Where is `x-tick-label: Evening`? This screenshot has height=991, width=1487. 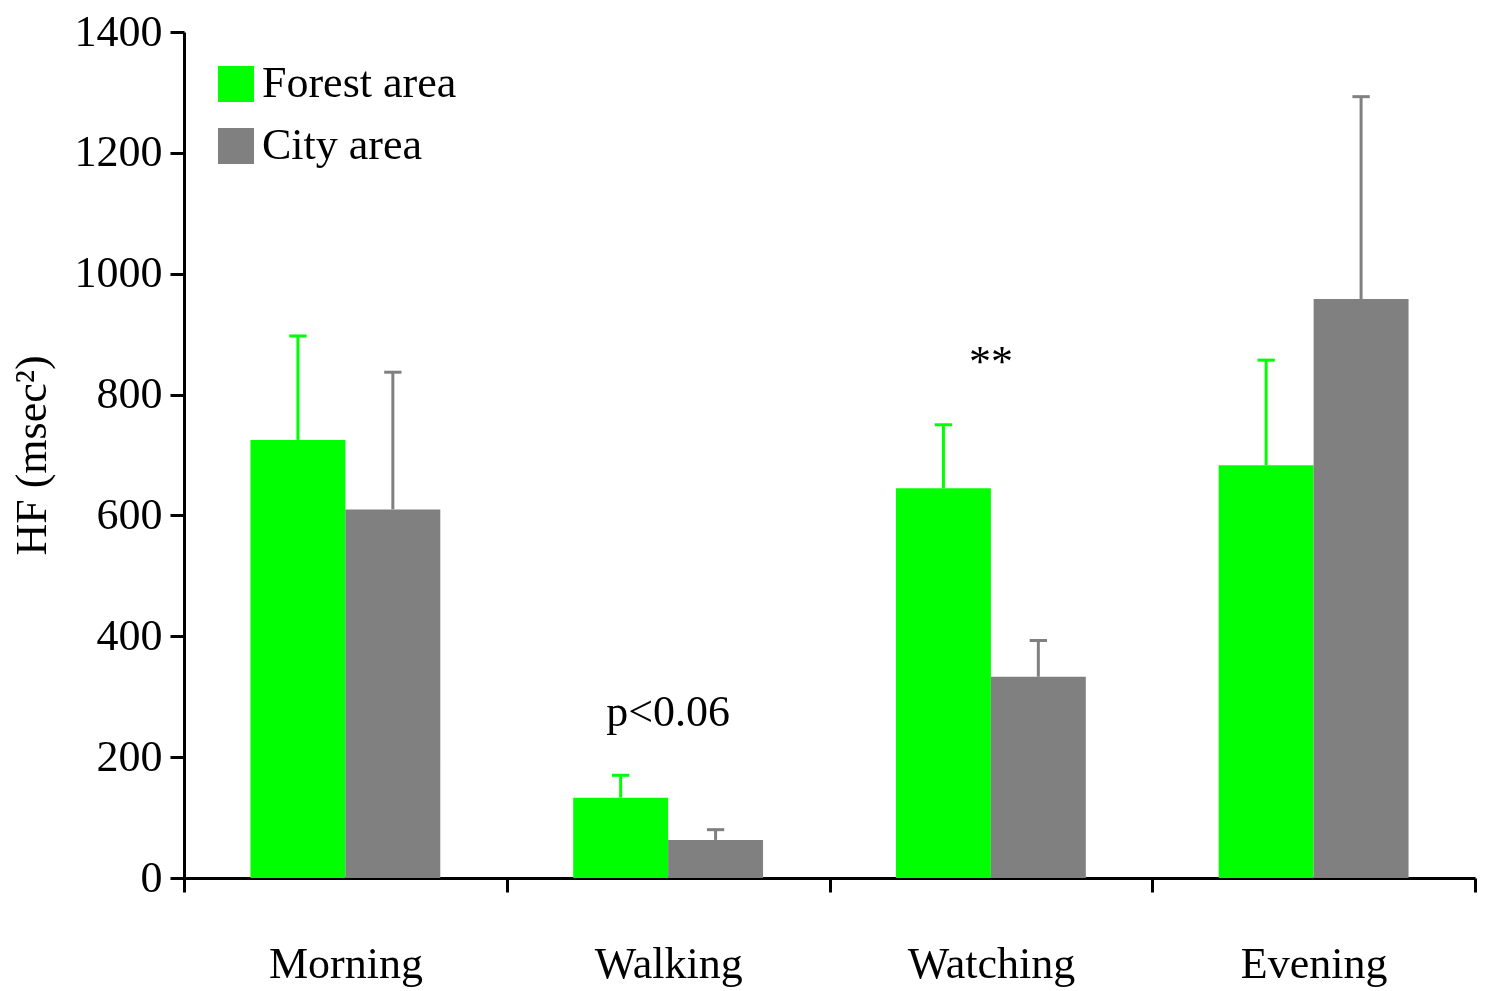 x-tick-label: Evening is located at coordinates (1314, 963).